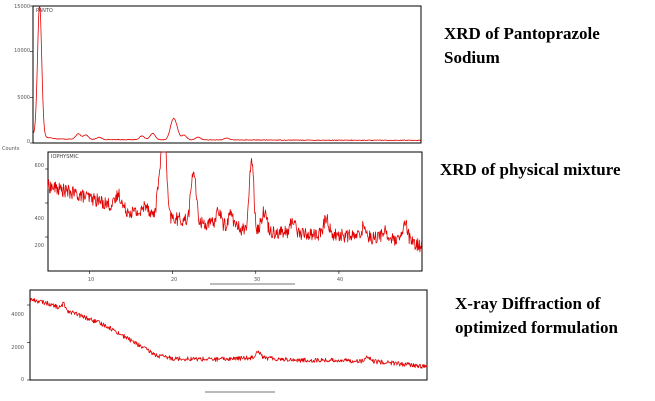 The height and width of the screenshot is (401, 655). I want to click on y-tick-labels: 0 2000 4000, so click(17, 347).